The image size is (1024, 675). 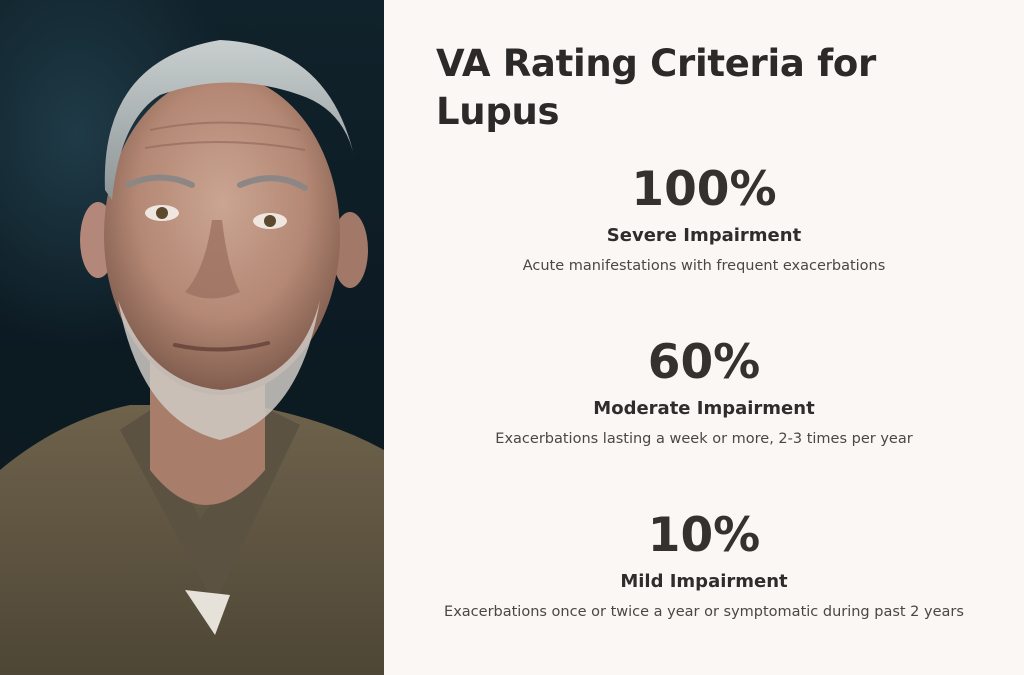 I want to click on rating-percent: 100%, so click(x=704, y=189).